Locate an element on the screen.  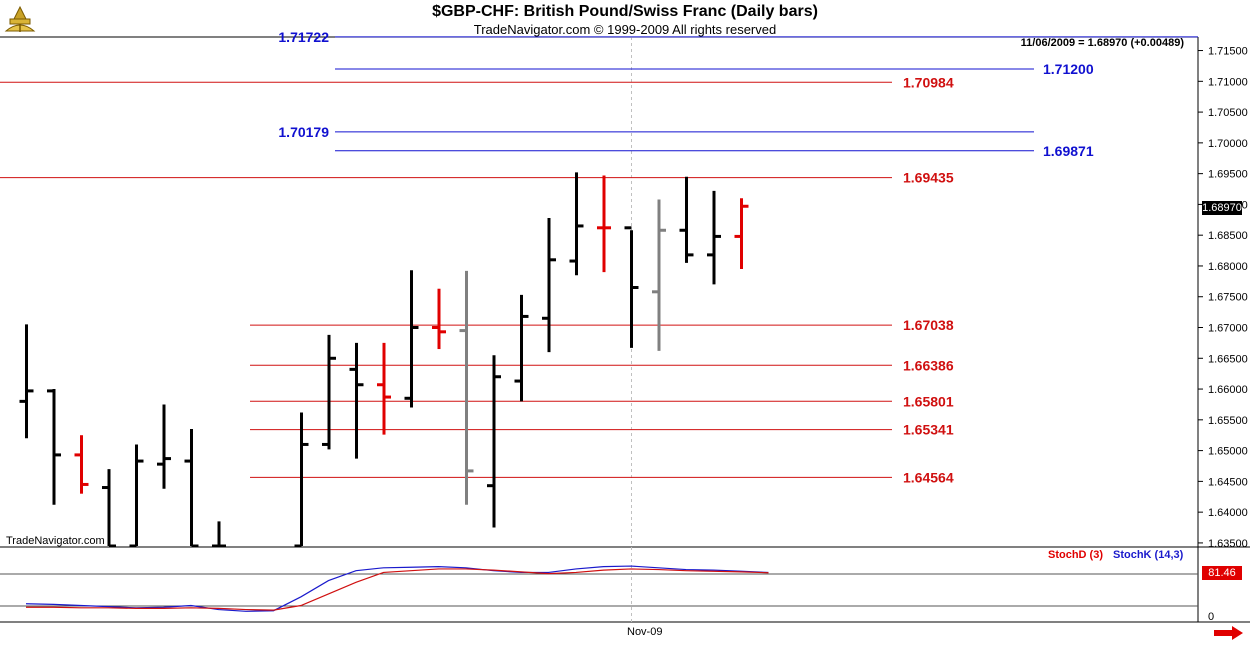
sextant-logo-icon is located at coordinates (20, 21).